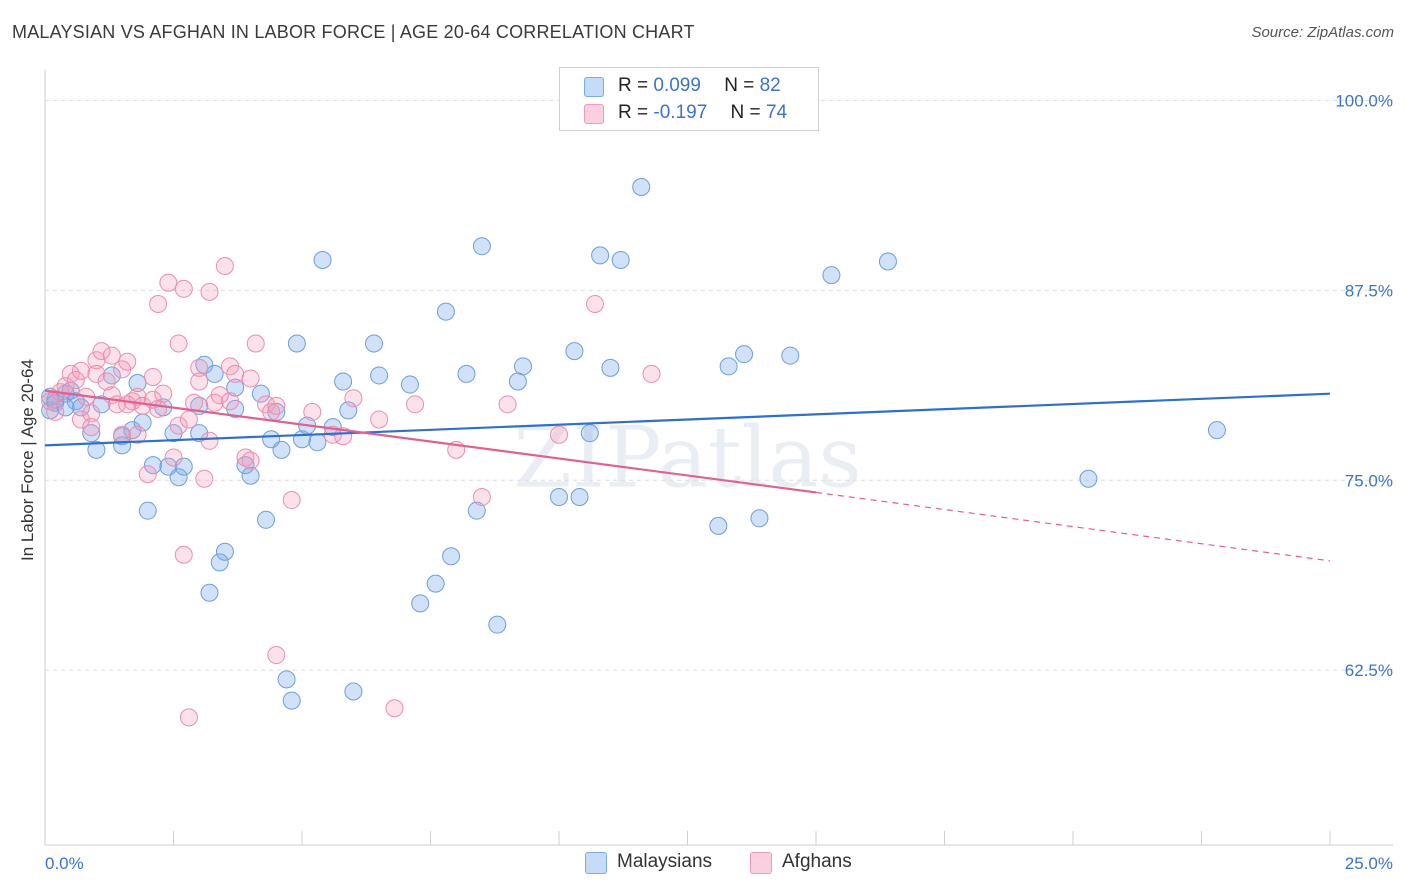  What do you see at coordinates (745, 112) in the screenshot?
I see `legend-n-label: N =` at bounding box center [745, 112].